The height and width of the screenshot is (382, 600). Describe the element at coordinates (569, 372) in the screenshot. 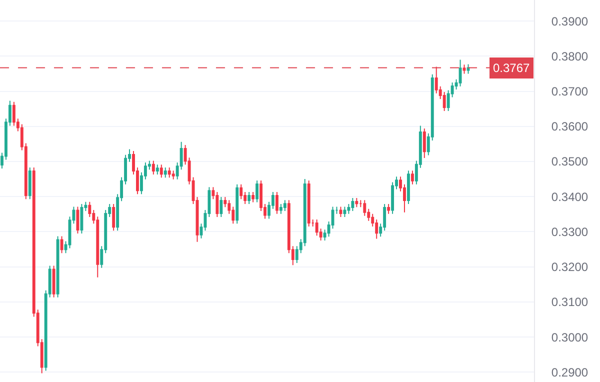

I see `y-tick-label: 0.2900` at that location.